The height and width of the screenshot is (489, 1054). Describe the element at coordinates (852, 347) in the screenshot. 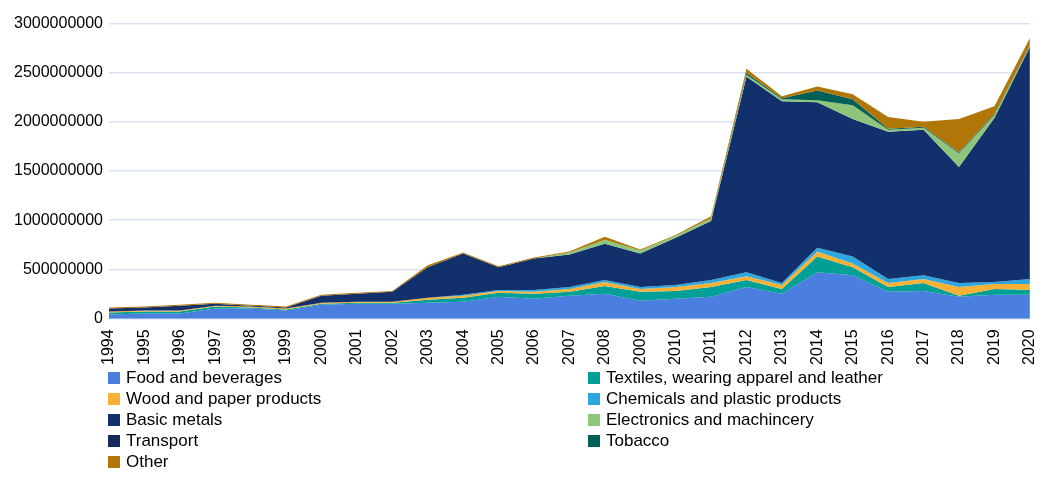

I see `x-tick-label: 2015` at that location.